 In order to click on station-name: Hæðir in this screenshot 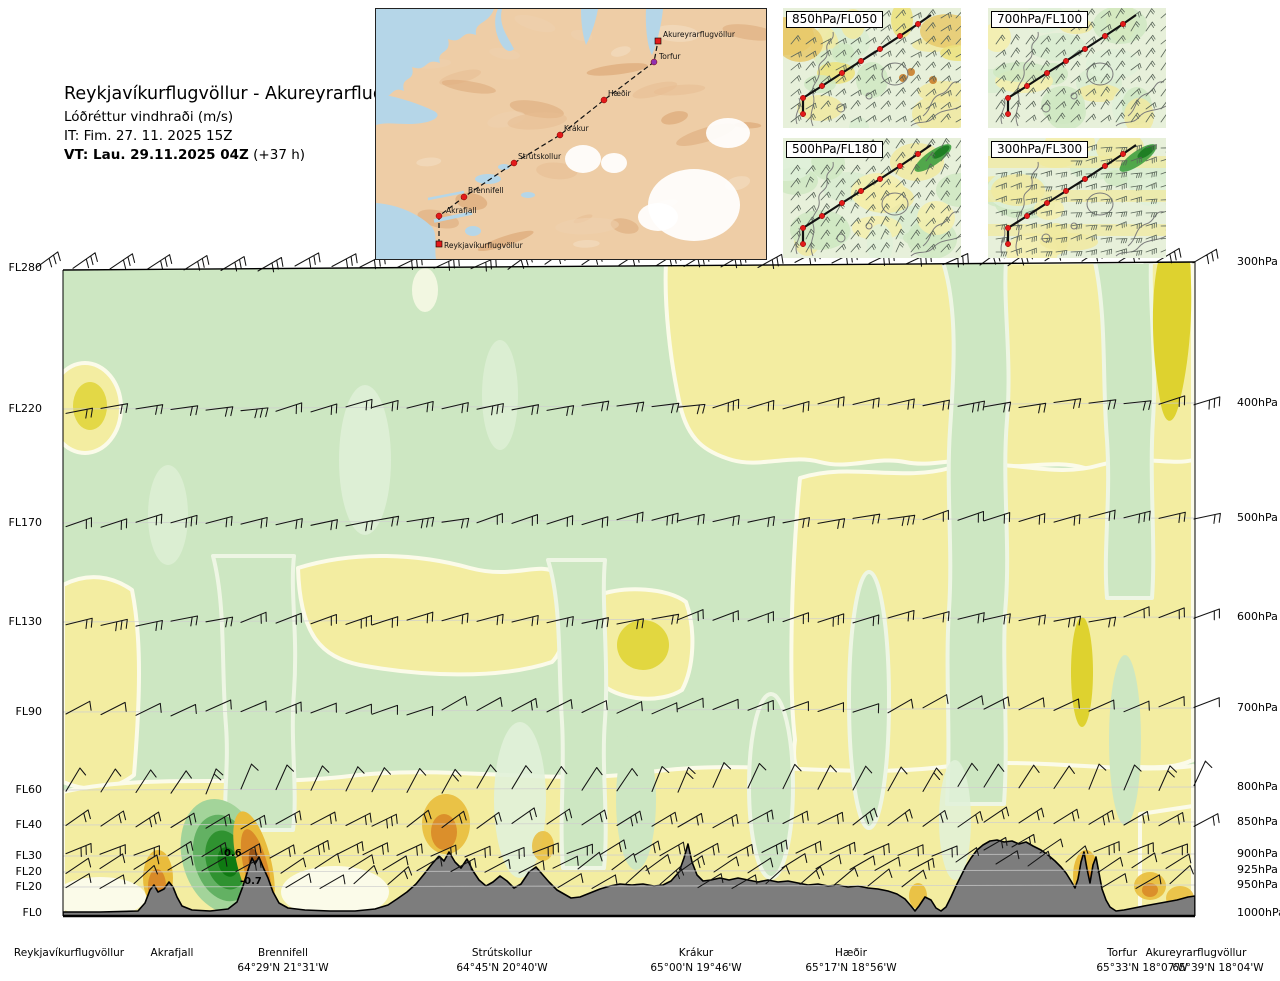, I will do `click(851, 953)`.